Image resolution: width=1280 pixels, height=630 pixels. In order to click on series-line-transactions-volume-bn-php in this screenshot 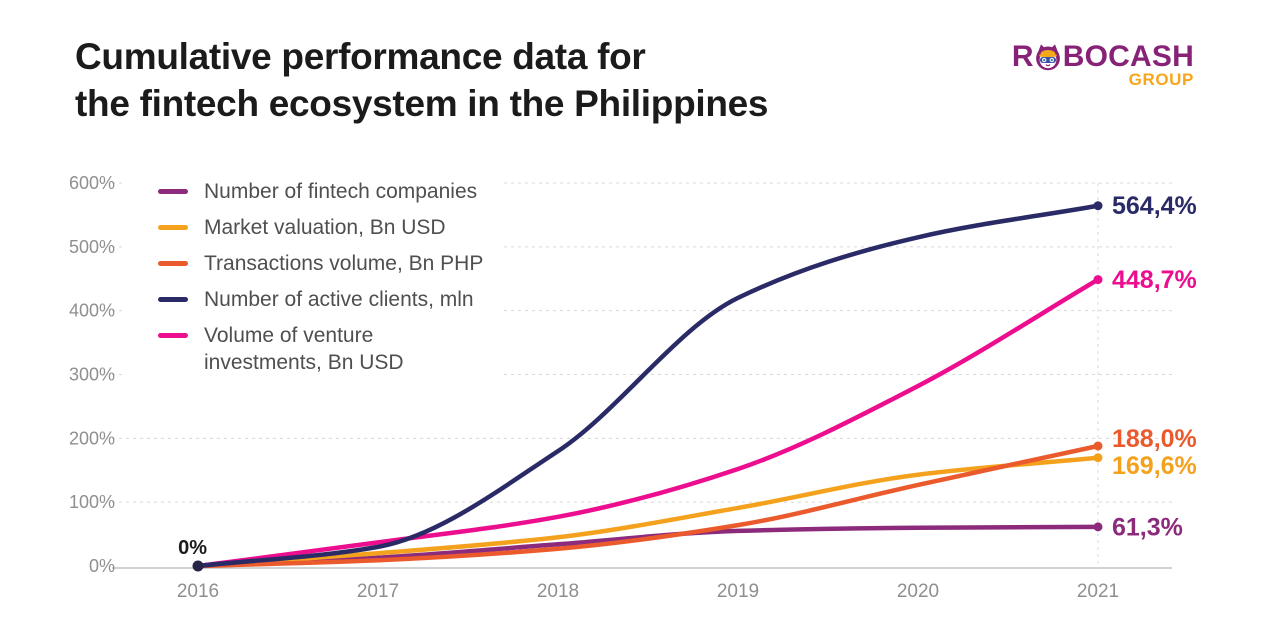, I will do `click(648, 506)`.